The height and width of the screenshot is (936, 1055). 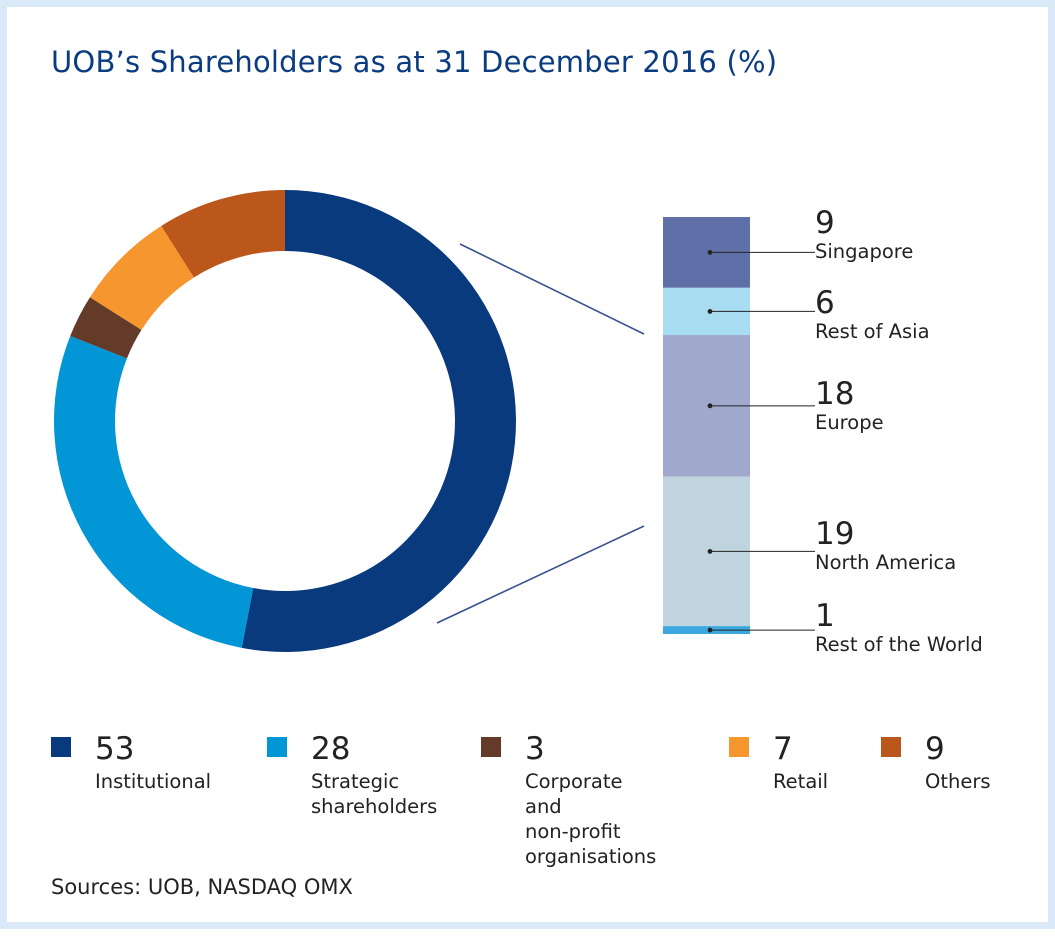 I want to click on legend-label-strategic-shareholders: Strategic shareholders, so click(x=374, y=794).